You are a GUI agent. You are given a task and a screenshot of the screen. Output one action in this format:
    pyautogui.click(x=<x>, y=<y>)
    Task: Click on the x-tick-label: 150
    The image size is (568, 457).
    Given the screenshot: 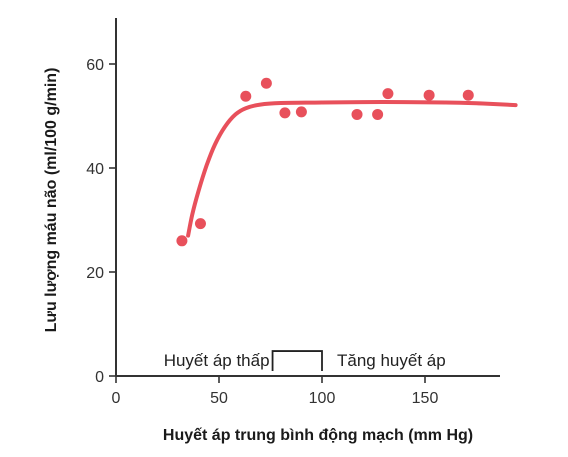 What is the action you would take?
    pyautogui.click(x=425, y=398)
    